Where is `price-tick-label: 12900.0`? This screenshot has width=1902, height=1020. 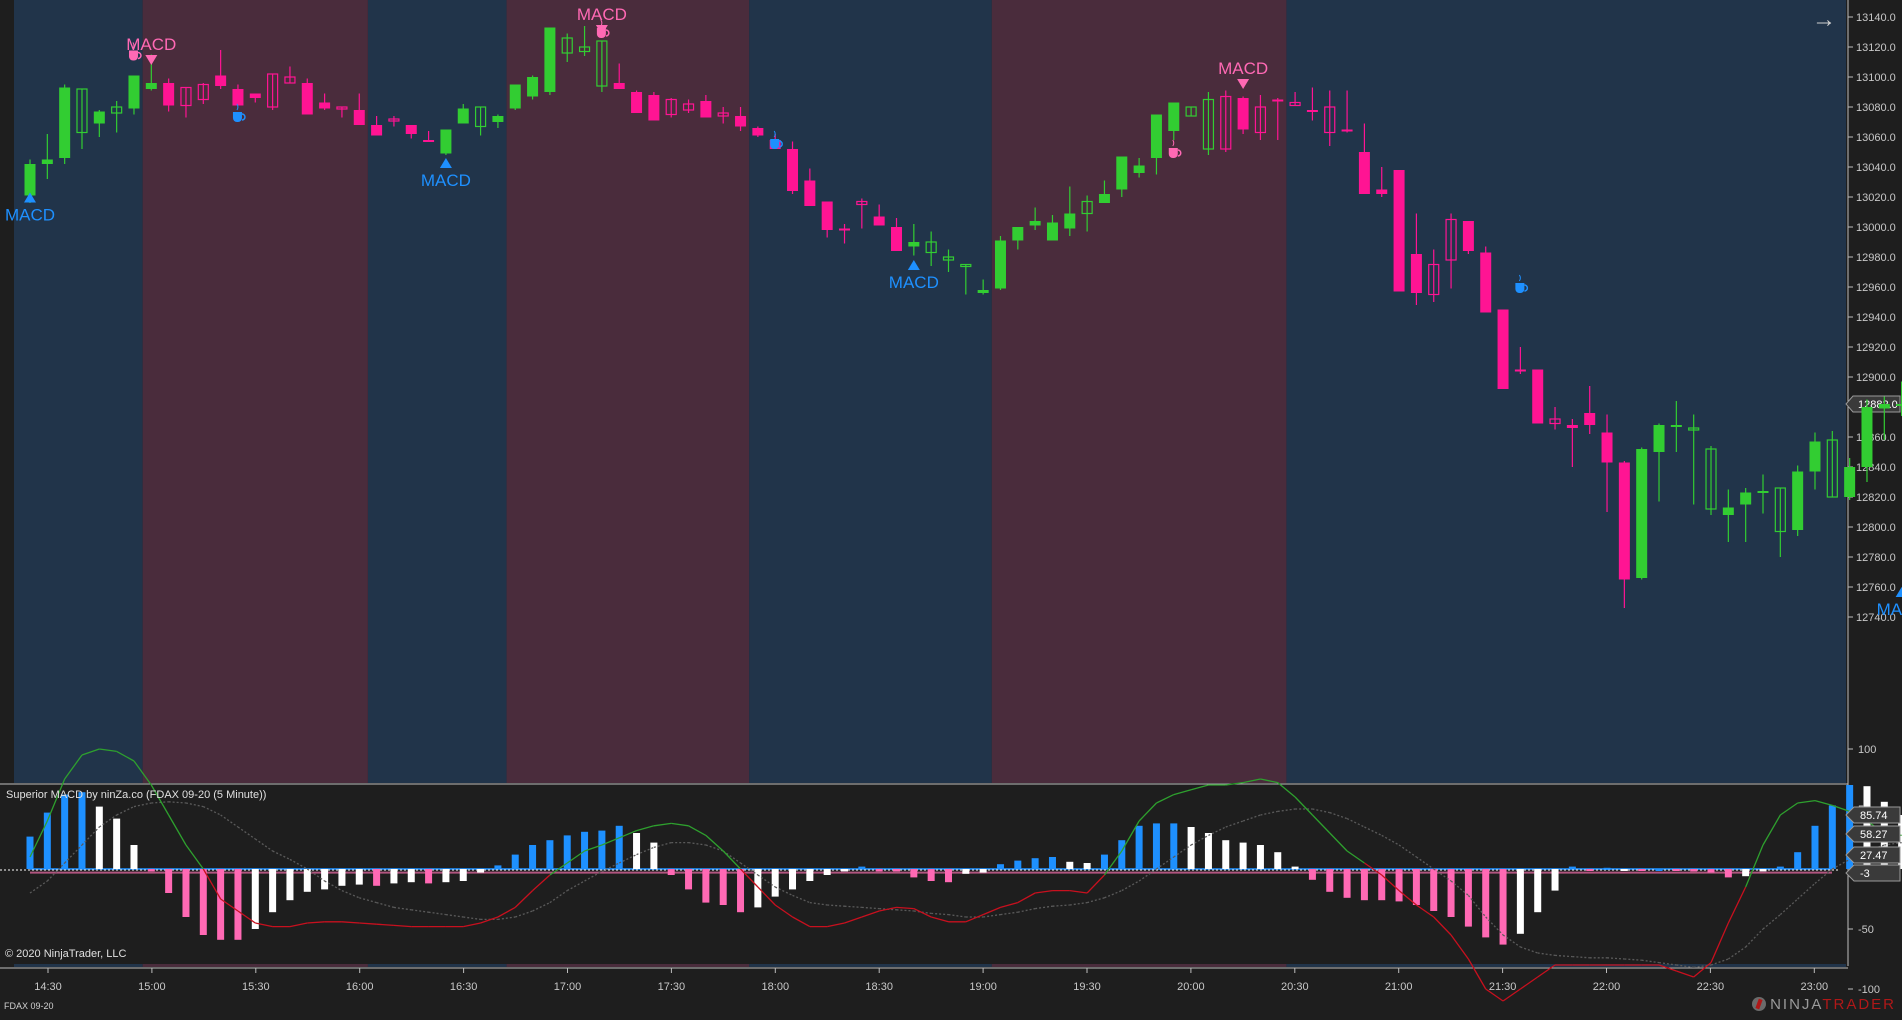 price-tick-label: 12900.0 is located at coordinates (1876, 378).